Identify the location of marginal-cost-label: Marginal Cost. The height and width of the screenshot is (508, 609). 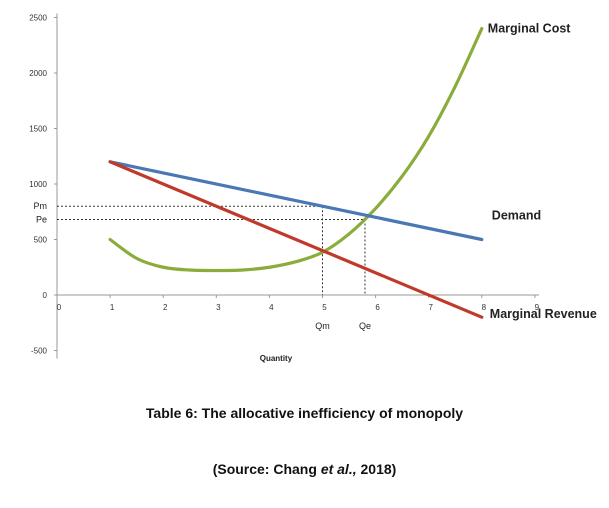
(529, 29).